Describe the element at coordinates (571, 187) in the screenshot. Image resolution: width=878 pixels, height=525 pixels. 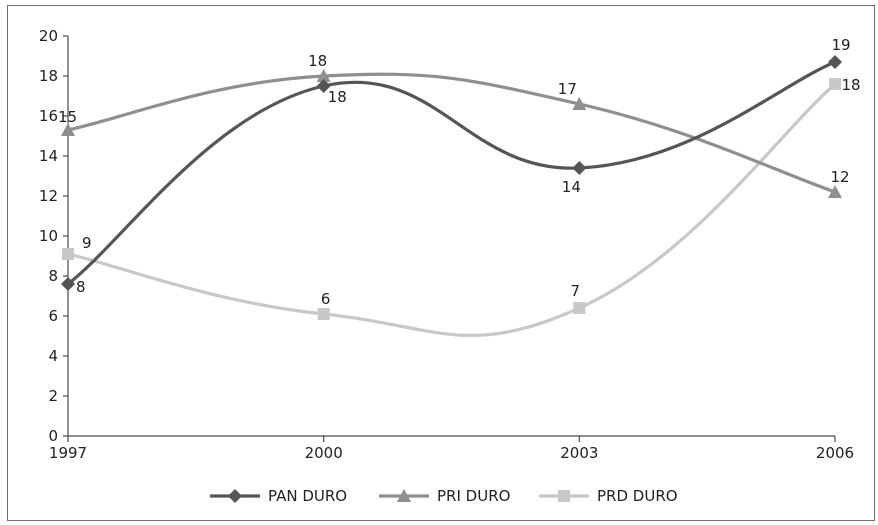
I see `data-label-pan-duro: 14` at that location.